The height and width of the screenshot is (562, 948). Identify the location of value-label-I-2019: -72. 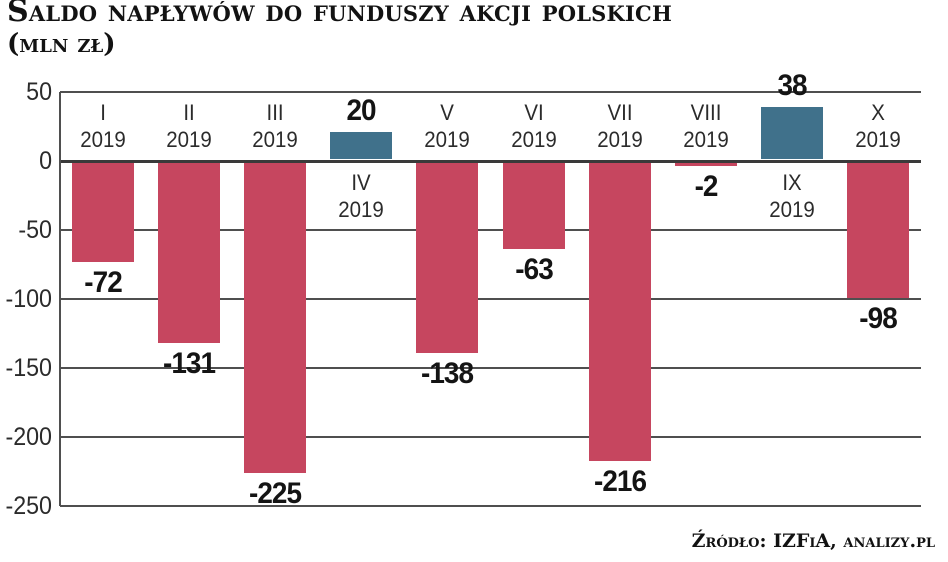
(103, 282).